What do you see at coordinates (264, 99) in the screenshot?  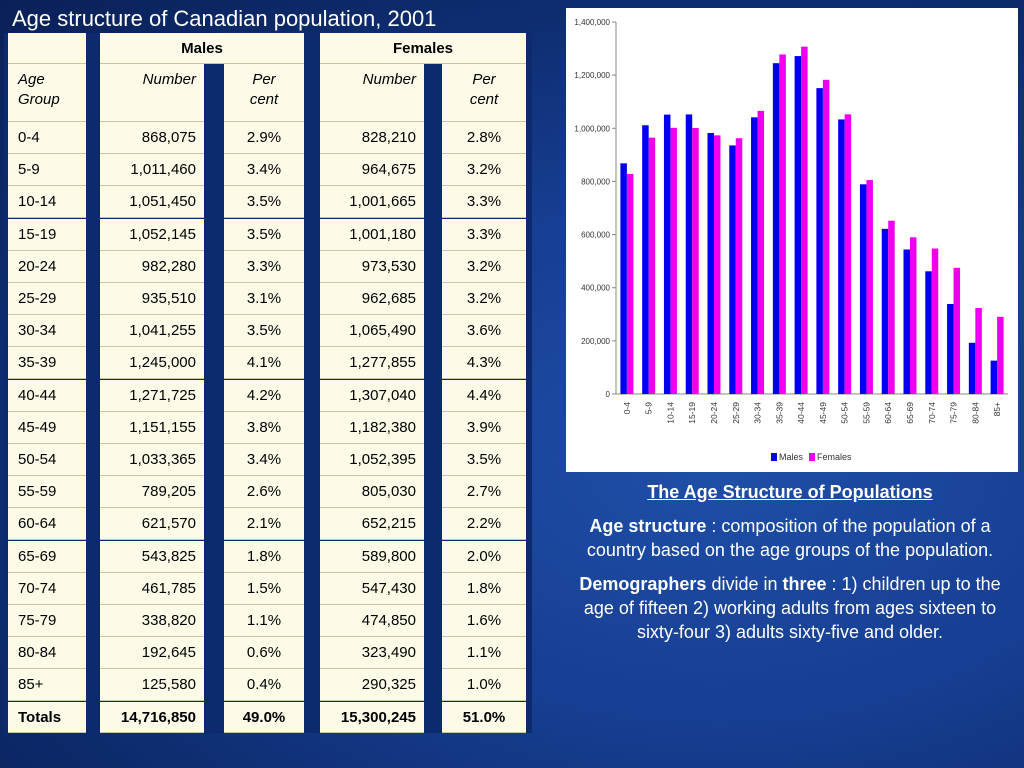 I see `males-percent-header-line2: cent` at bounding box center [264, 99].